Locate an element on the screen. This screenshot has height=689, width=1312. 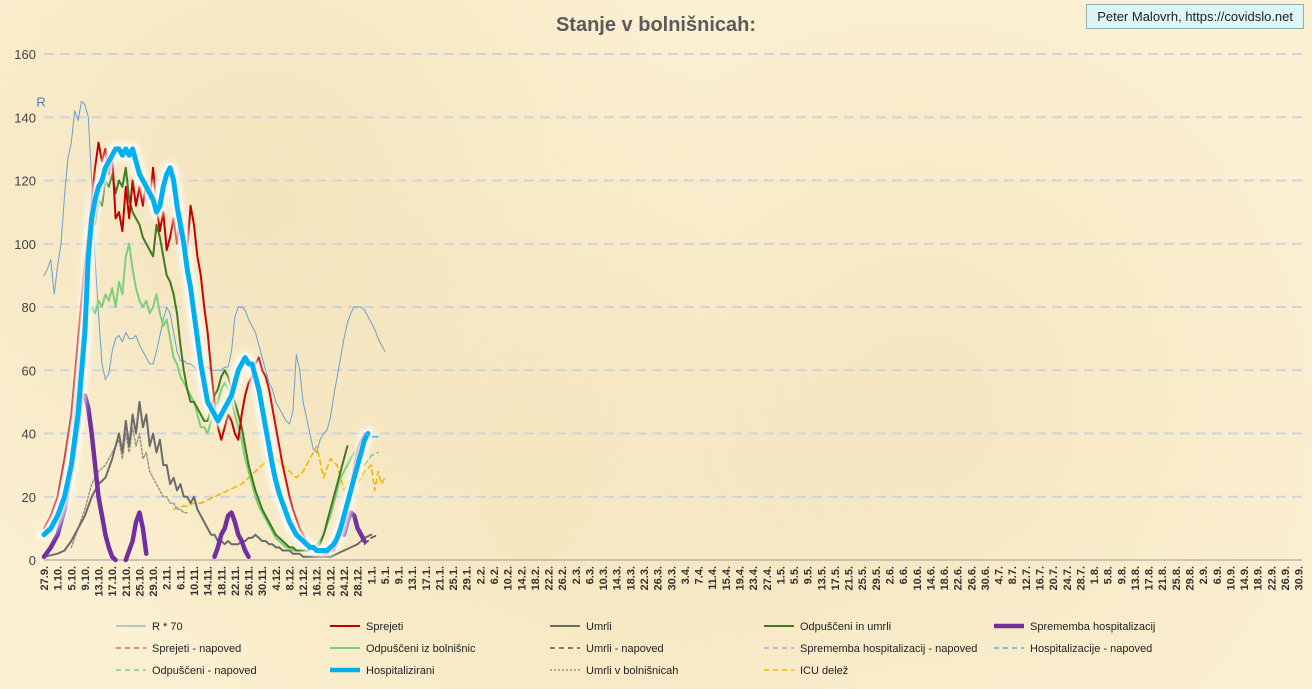
y-tick-label: 60 is located at coordinates (29, 370).